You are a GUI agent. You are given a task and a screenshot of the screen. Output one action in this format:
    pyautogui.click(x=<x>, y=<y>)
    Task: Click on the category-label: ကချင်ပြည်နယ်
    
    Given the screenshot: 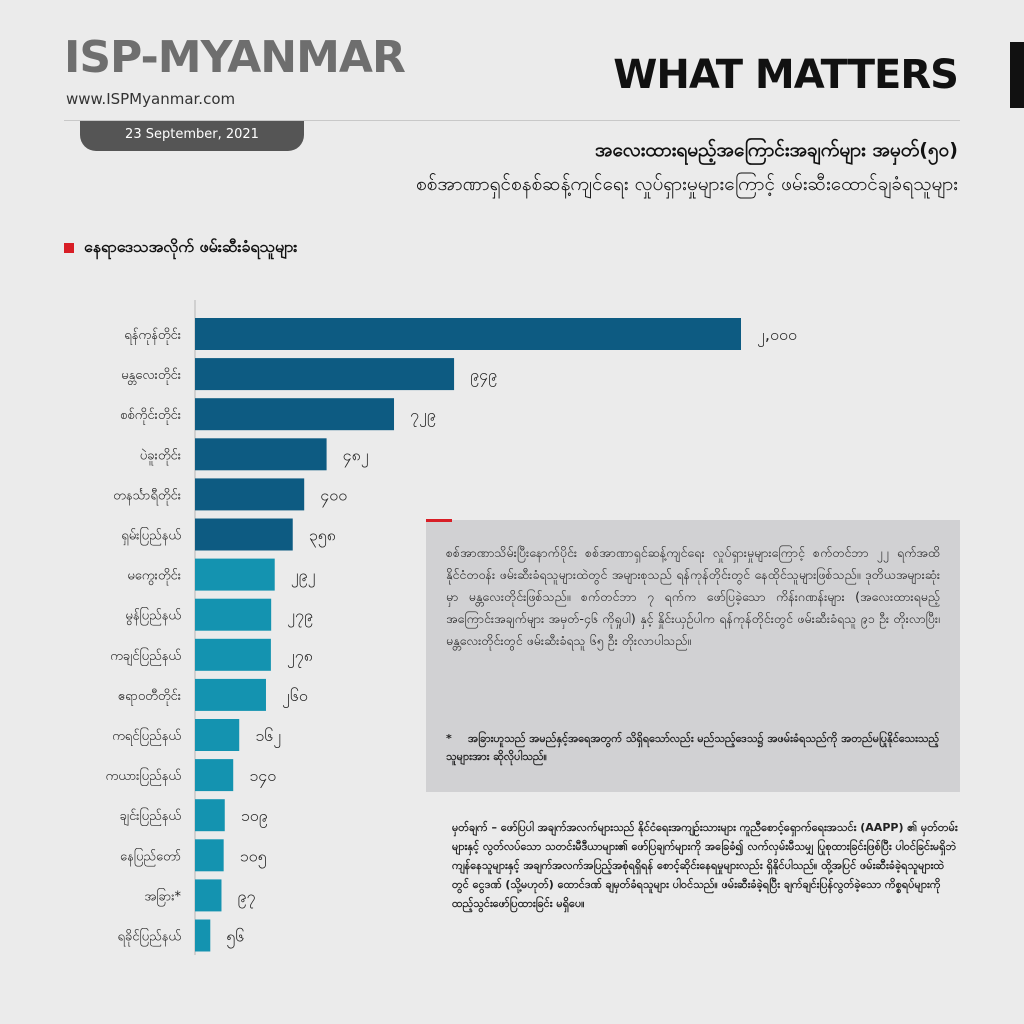 What is the action you would take?
    pyautogui.click(x=145, y=656)
    